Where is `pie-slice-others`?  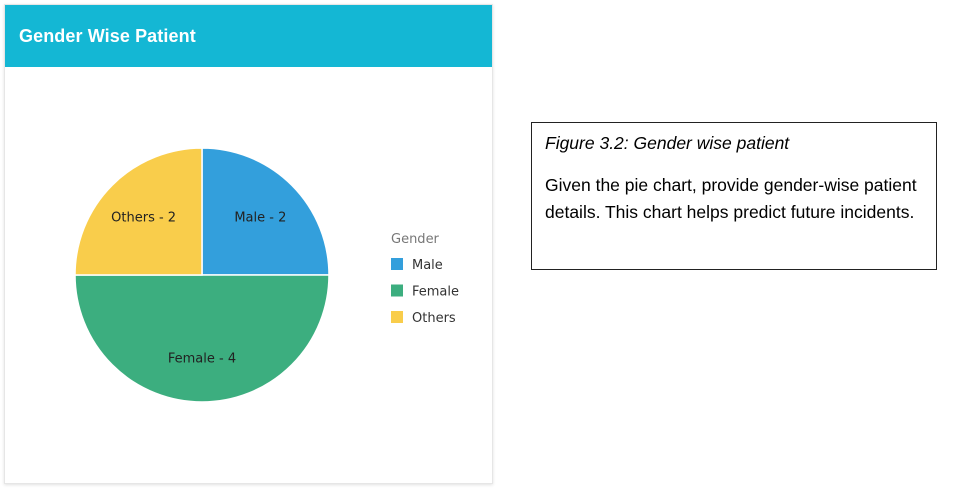
pie-slice-others is located at coordinates (138, 211).